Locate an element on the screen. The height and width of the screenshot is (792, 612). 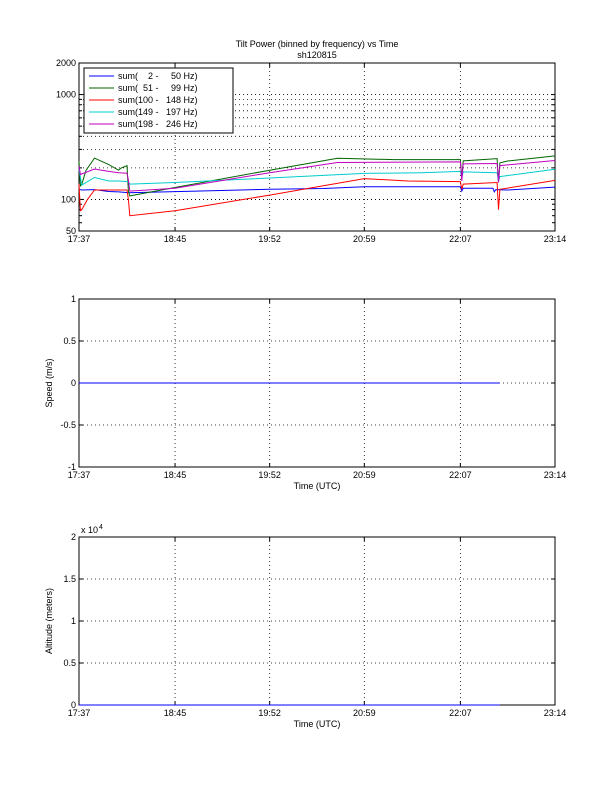
y-exponent-power: 4 is located at coordinates (101, 527).